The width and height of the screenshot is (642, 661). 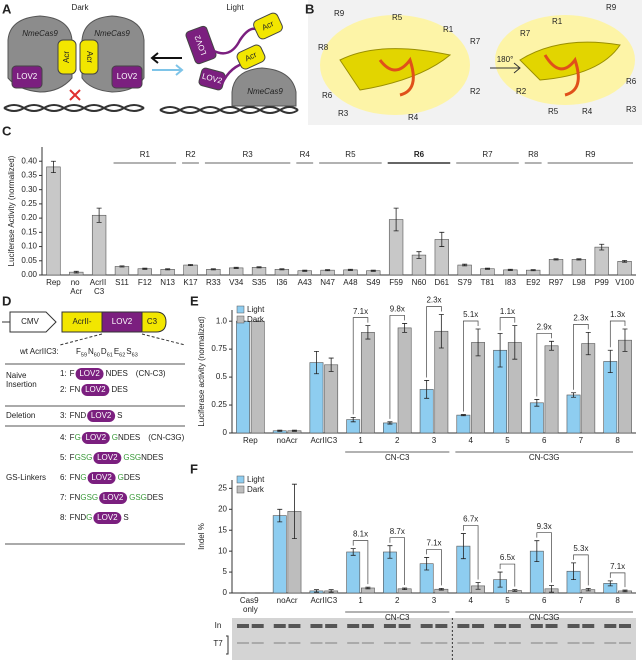 I want to click on fold-label: 9.8x, so click(x=397, y=309).